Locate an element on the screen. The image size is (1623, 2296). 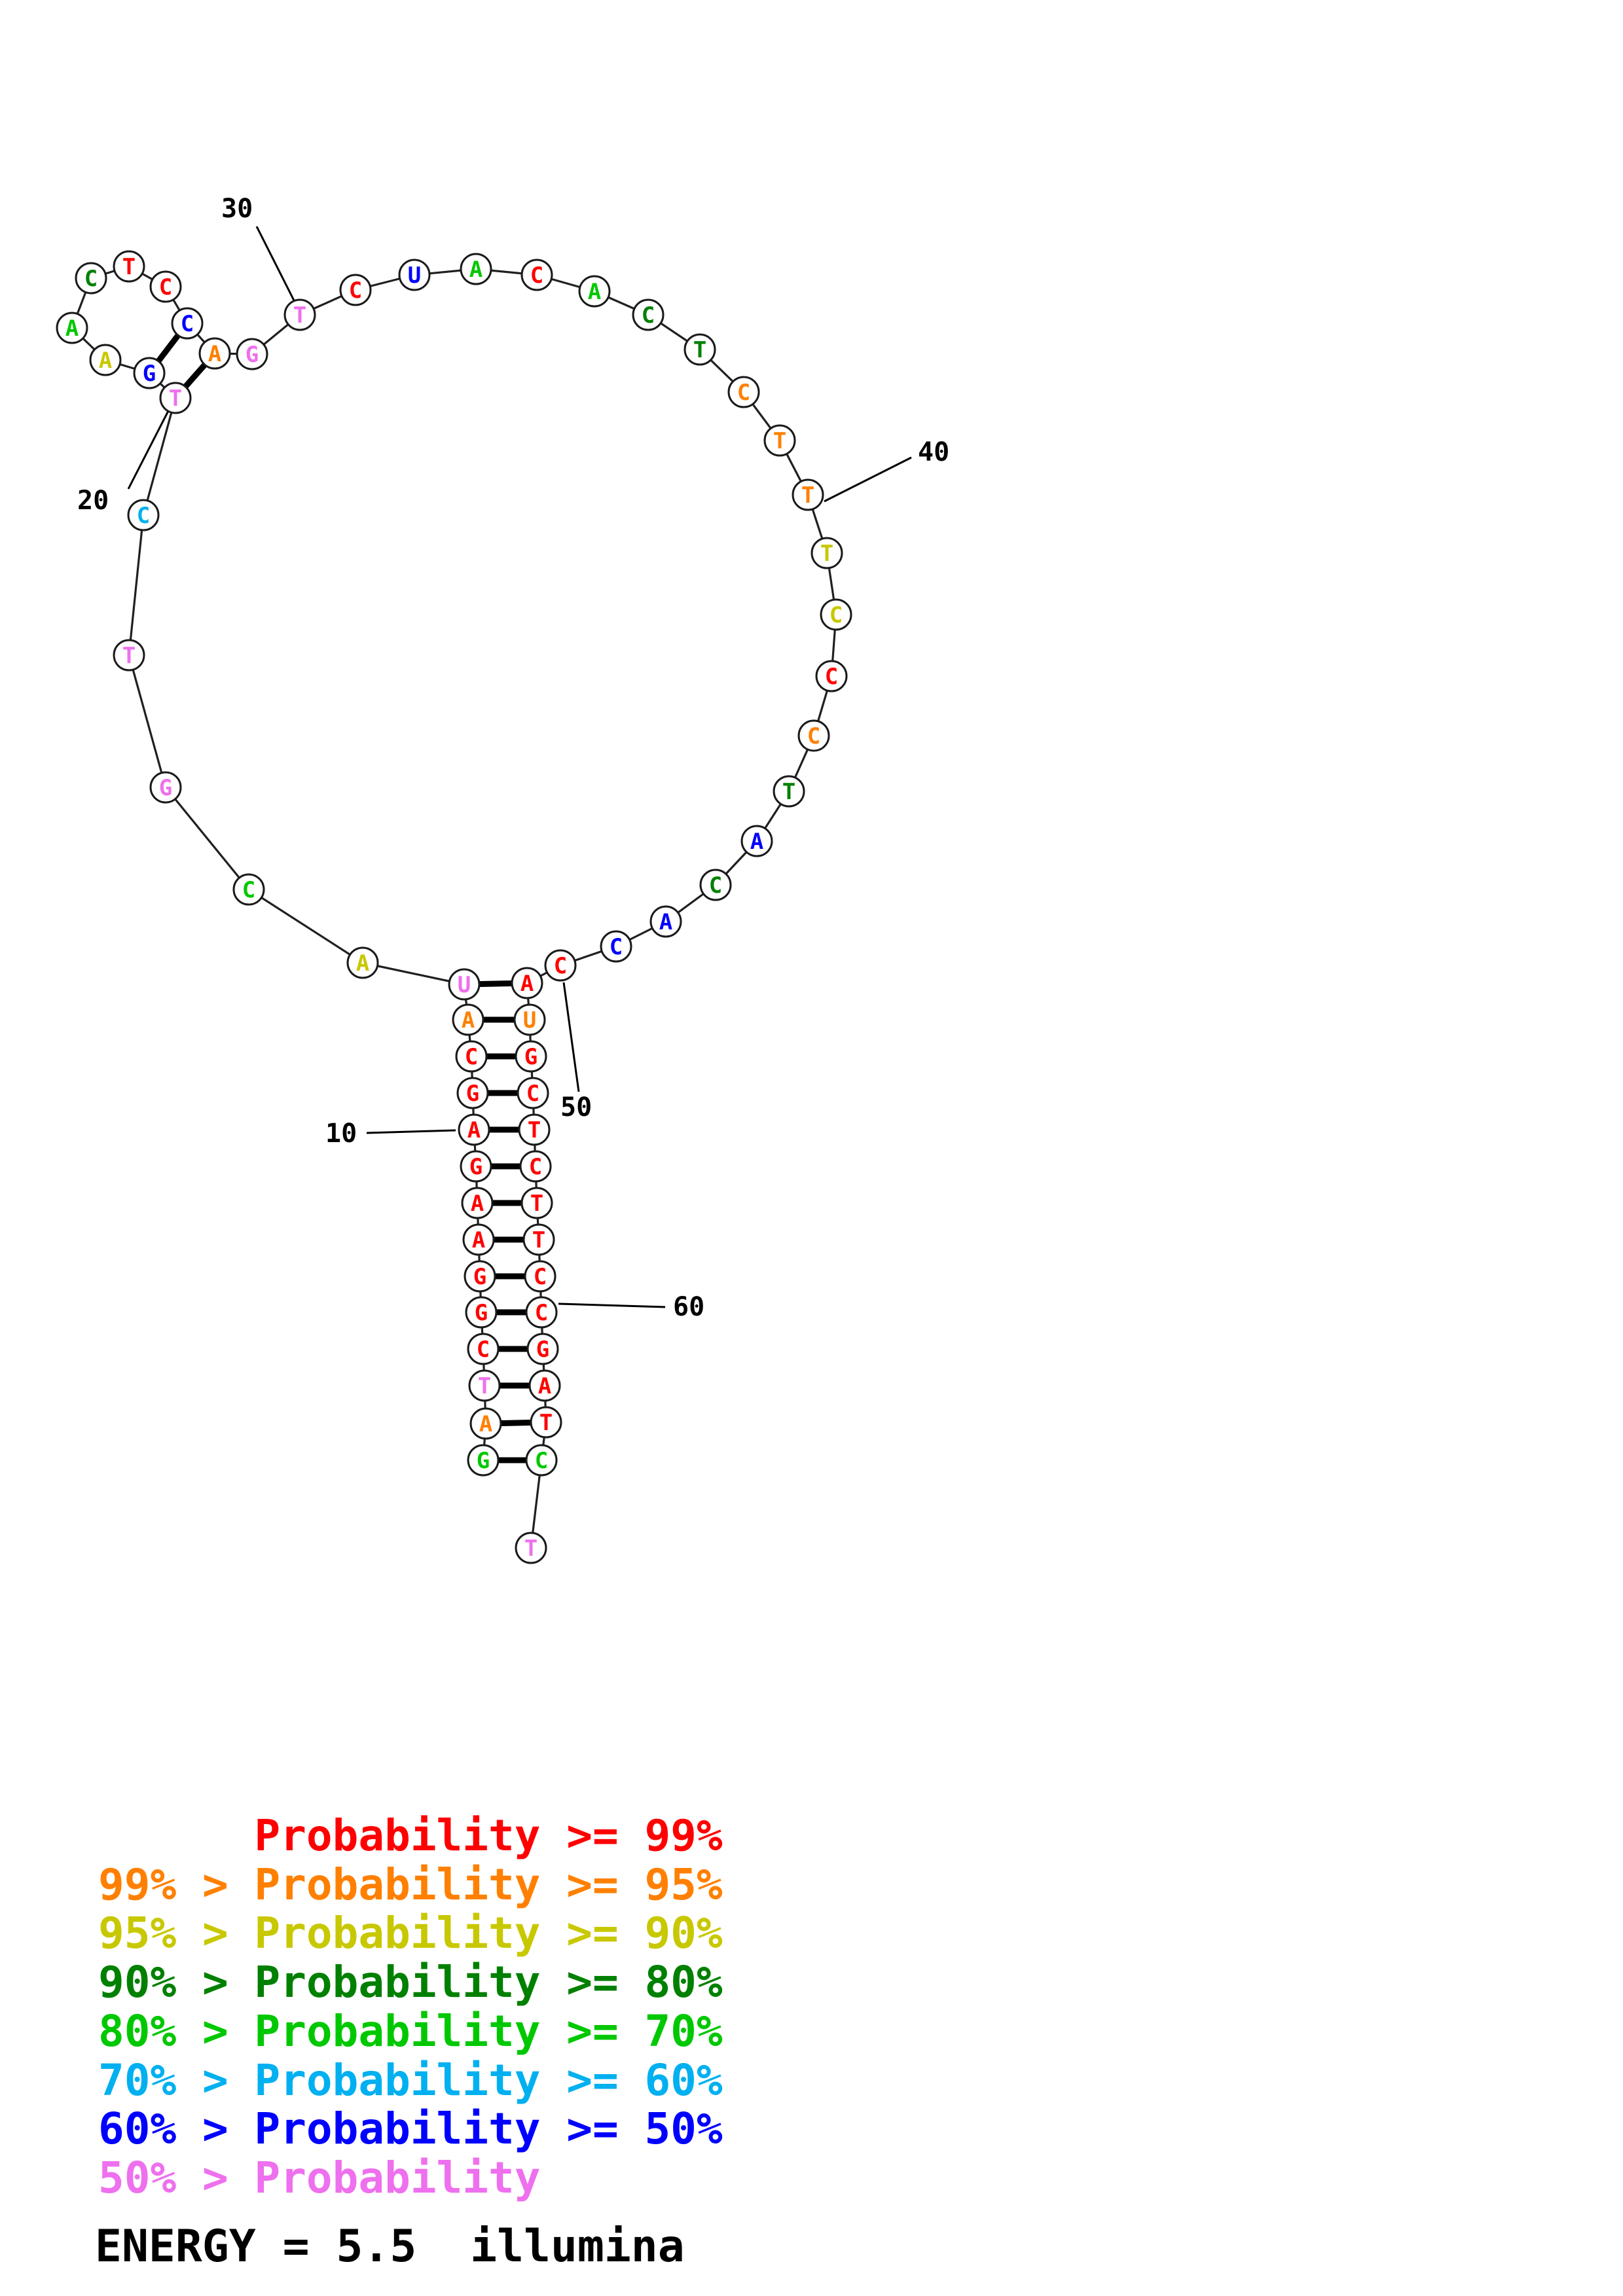
nucleotide-19-C: C is located at coordinates (143, 515).